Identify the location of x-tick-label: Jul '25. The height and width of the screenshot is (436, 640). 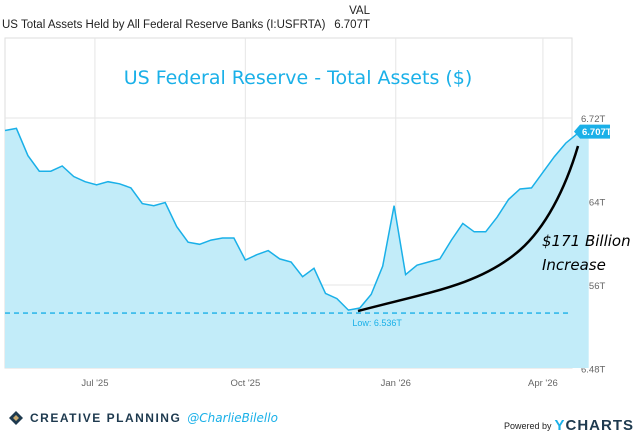
(94, 383).